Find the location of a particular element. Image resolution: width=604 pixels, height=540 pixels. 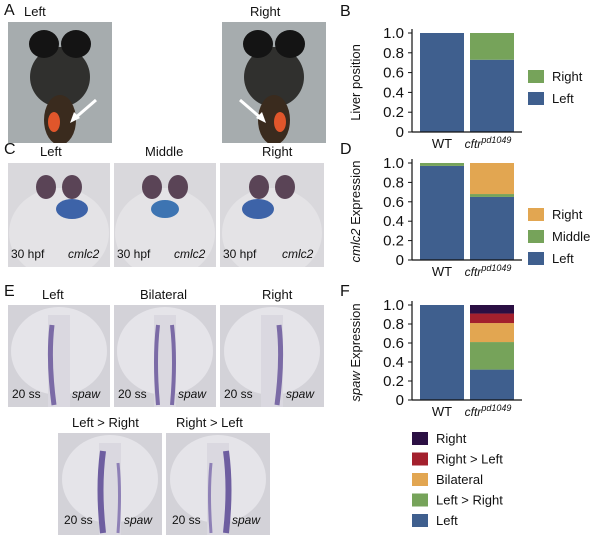

legend-label: Right > Left is located at coordinates (469, 459).